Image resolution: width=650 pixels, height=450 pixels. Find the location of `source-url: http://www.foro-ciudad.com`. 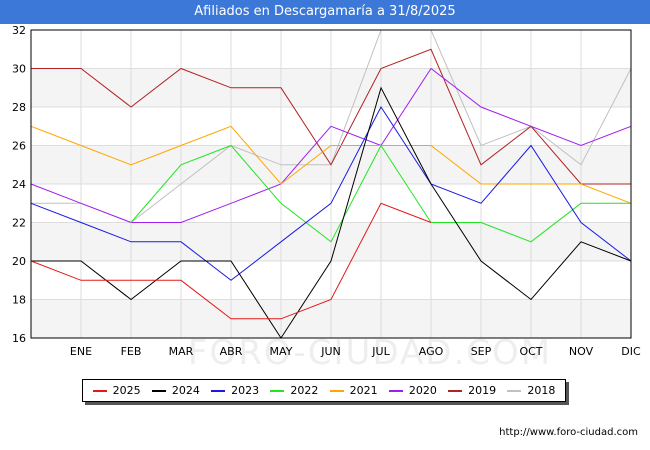

source-url: http://www.foro-ciudad.com is located at coordinates (568, 432).